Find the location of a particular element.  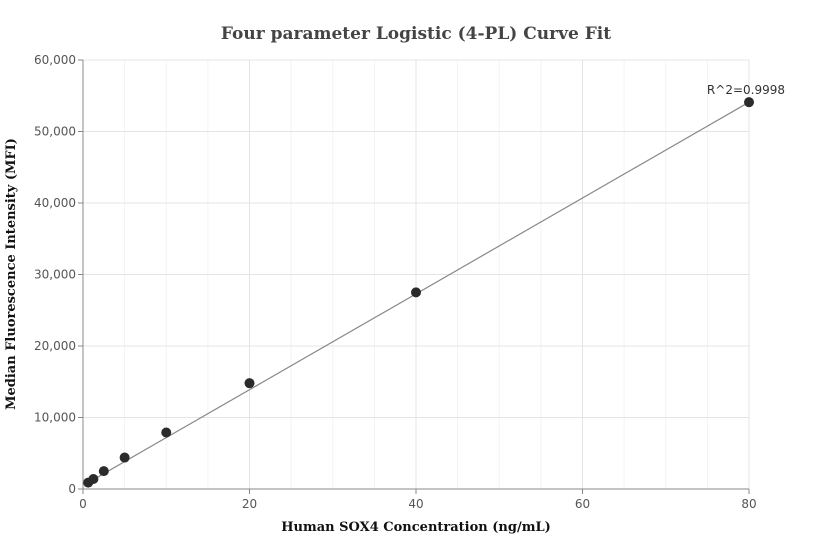

r-squared-annotation: R^2=0.9998 is located at coordinates (746, 90).